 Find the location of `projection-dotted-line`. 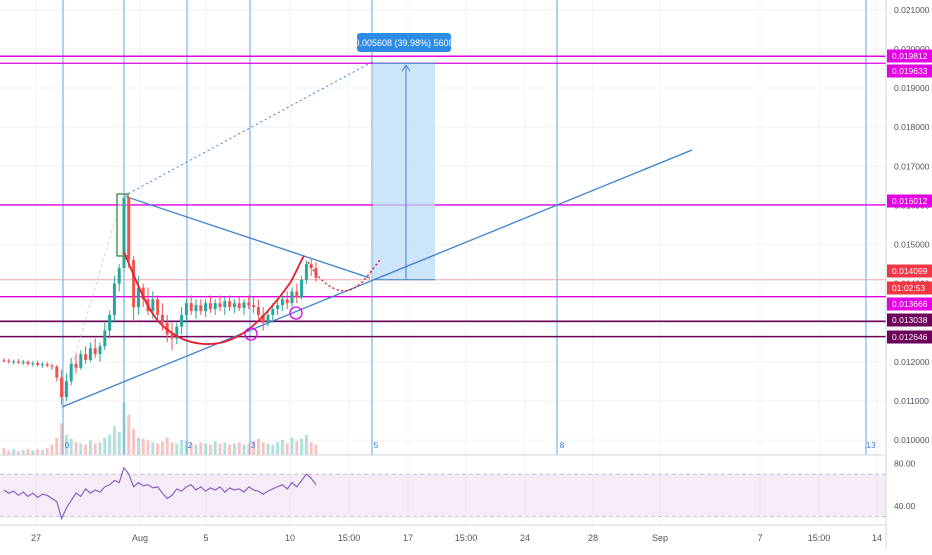

projection-dotted-line is located at coordinates (248, 129).